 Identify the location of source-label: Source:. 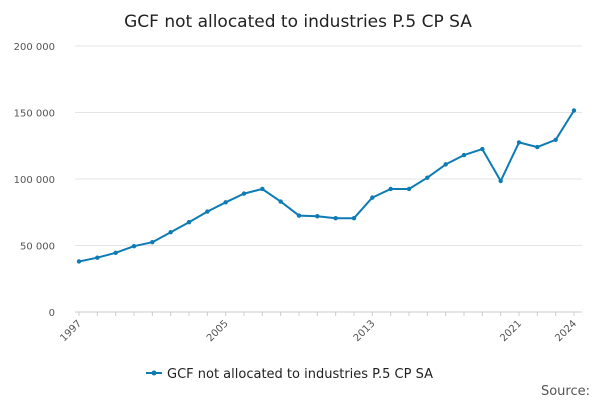
(565, 391).